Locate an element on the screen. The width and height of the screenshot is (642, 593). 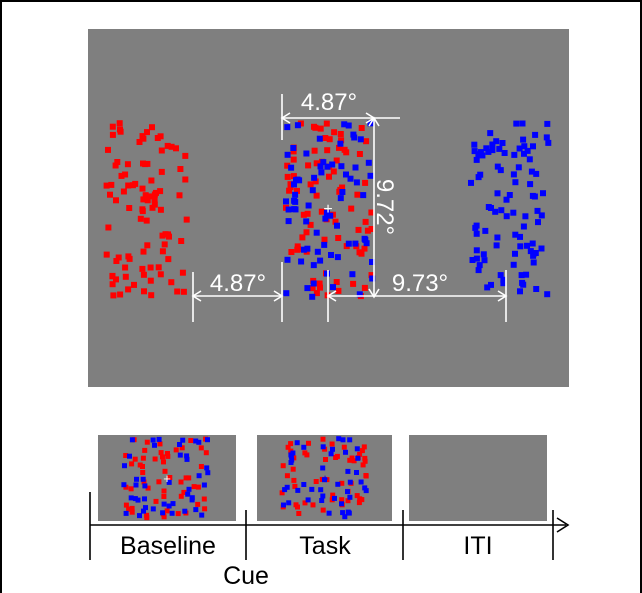
width-annotation-center is located at coordinates (340, 117).